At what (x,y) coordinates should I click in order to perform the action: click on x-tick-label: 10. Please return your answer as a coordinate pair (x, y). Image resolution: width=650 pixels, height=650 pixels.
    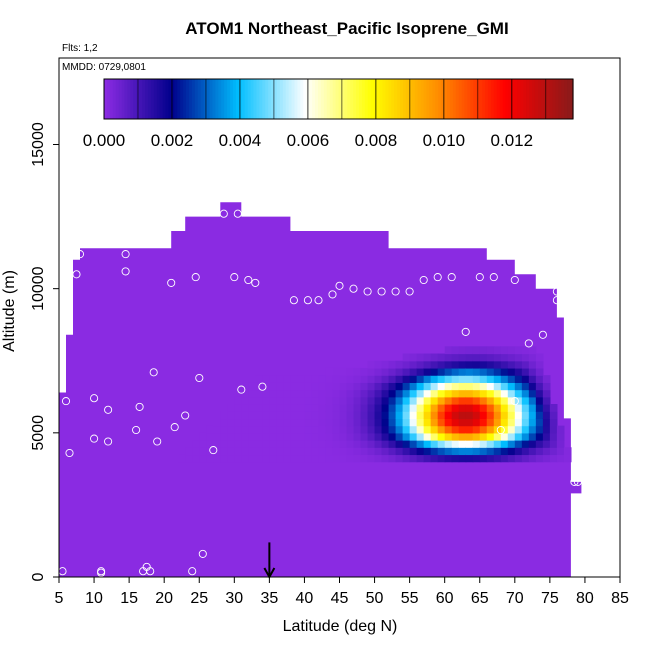
    Looking at the image, I should click on (94, 598).